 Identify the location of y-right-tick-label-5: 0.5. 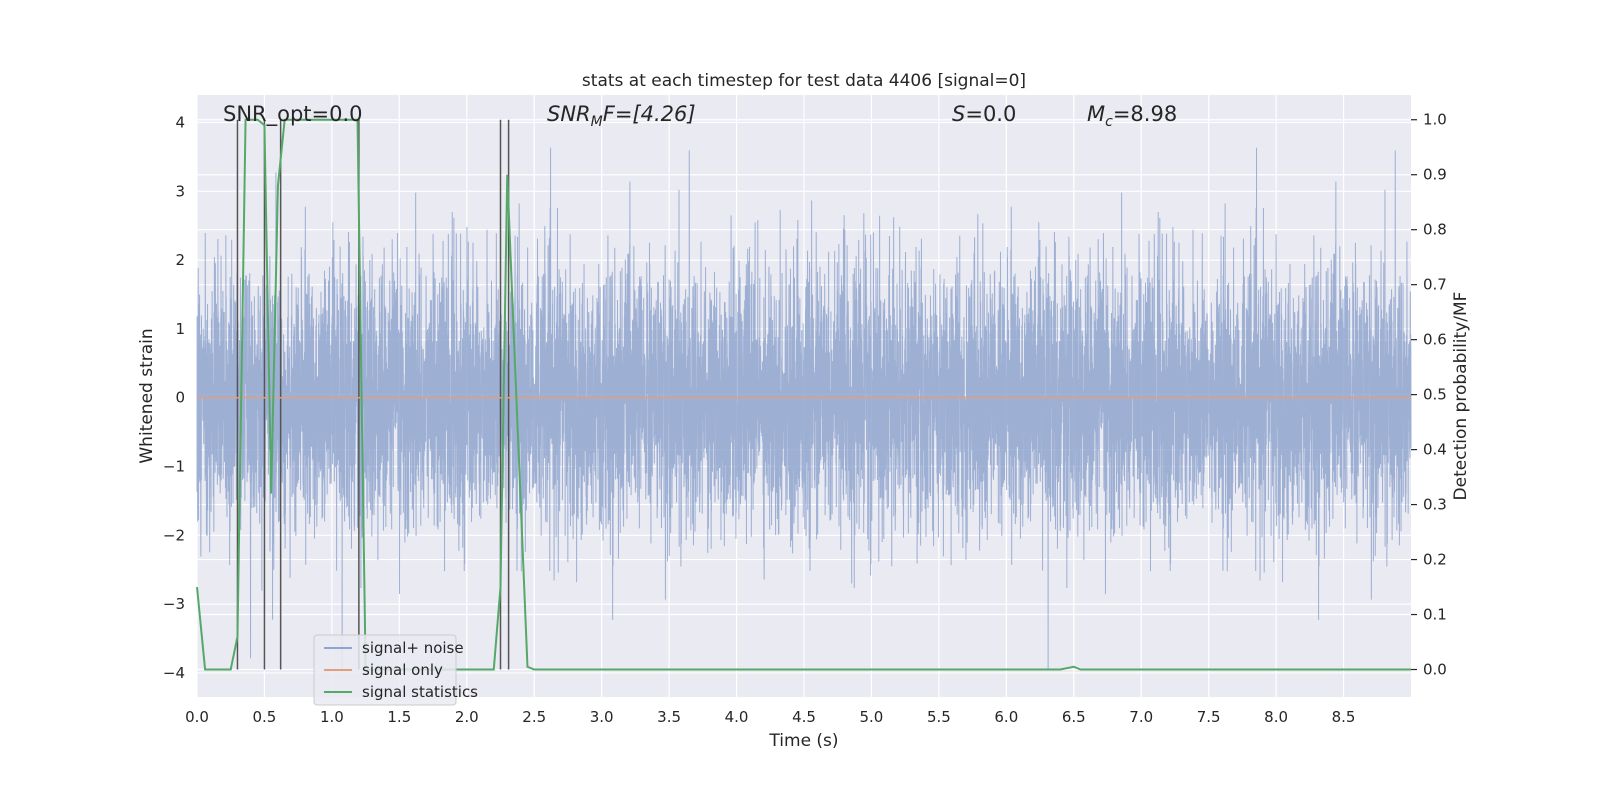
(1435, 395).